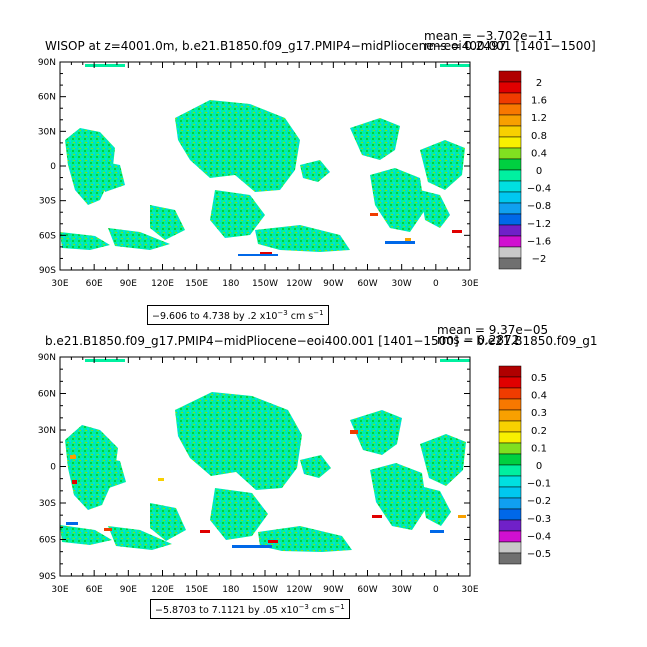 This screenshot has width=647, height=647. I want to click on panel-1-colorbar-label: −0.4, so click(539, 189).